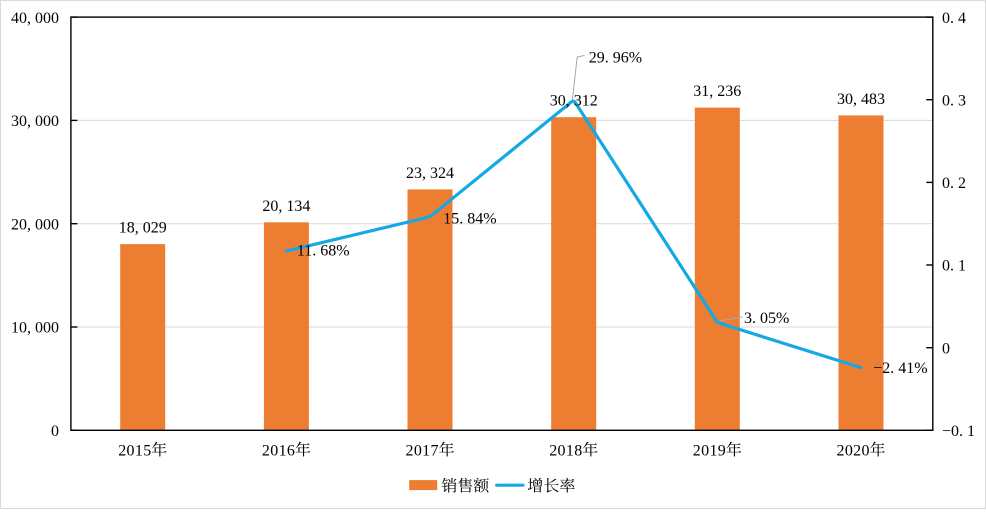  Describe the element at coordinates (35, 18) in the screenshot. I see `svg-text:40,000: 40, 000` at that location.